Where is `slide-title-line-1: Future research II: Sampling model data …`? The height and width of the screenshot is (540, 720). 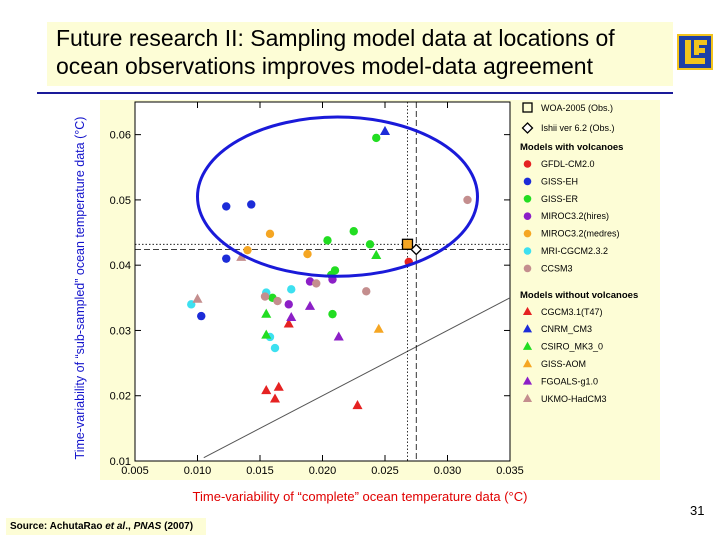
slide-title-line-1: Future research II: Sampling model data … is located at coordinates (335, 38).